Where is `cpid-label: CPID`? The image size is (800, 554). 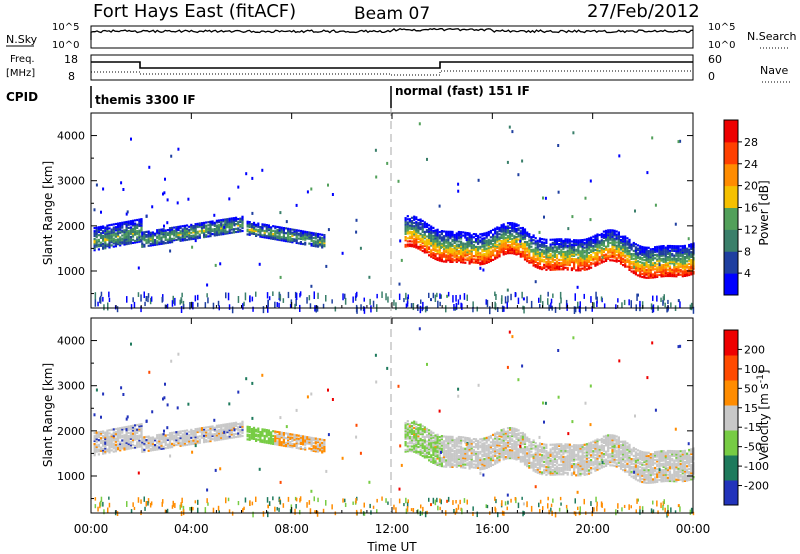
cpid-label: CPID is located at coordinates (22, 97).